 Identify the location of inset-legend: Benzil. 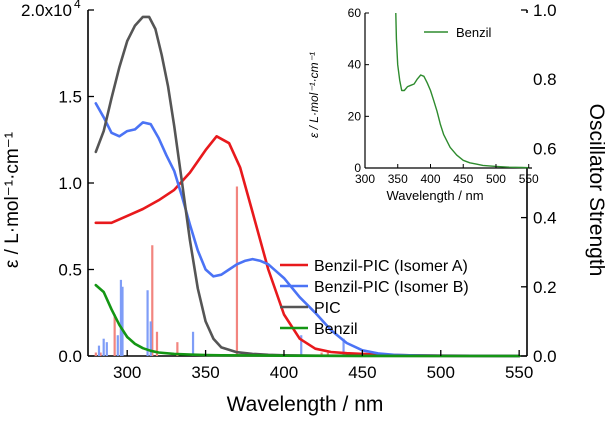
(458, 32).